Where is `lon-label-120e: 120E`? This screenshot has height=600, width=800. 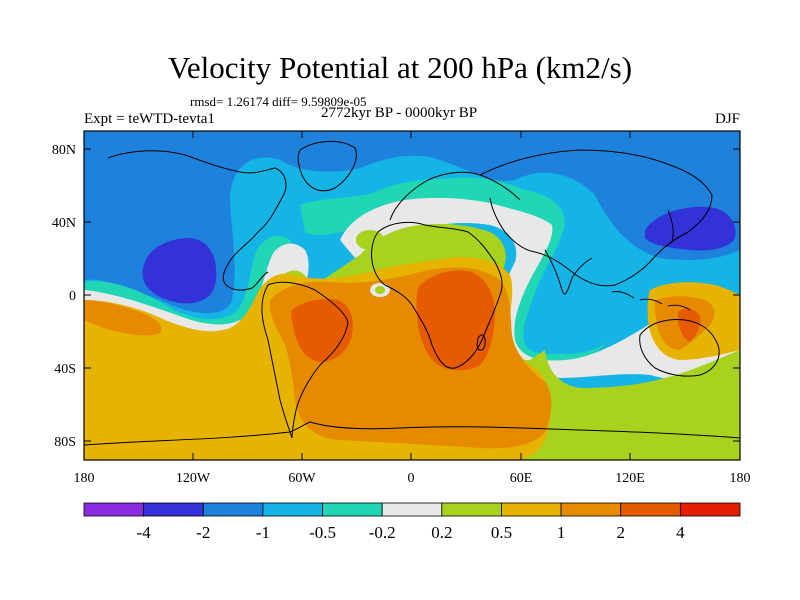 lon-label-120e: 120E is located at coordinates (630, 478).